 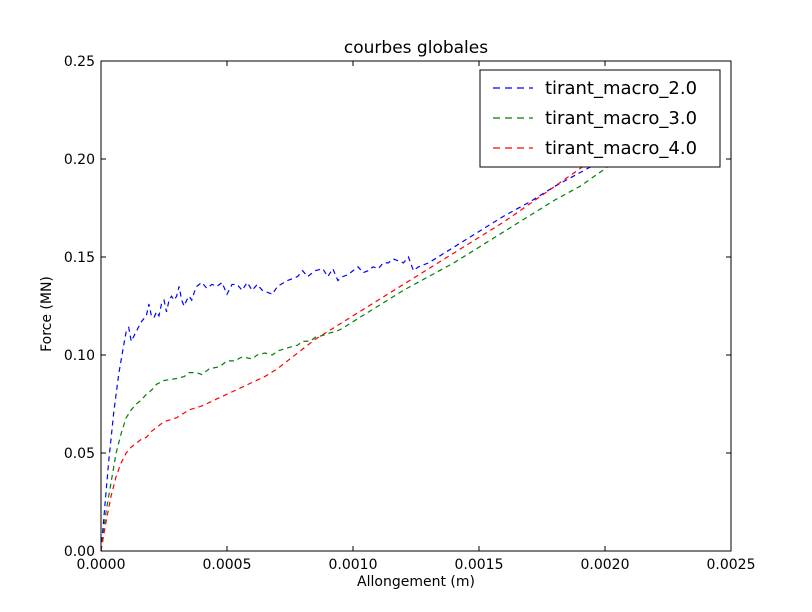 I want to click on y-tick-label: 0.25, so click(x=79, y=62).